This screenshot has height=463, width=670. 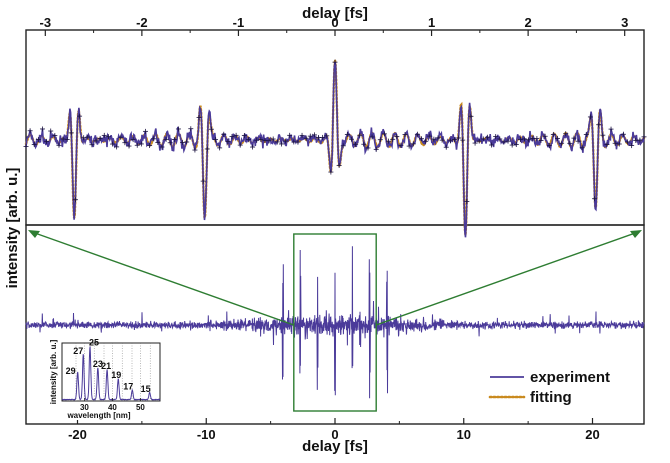 I want to click on inset-x-label: wavelength [nm], so click(x=98, y=415).